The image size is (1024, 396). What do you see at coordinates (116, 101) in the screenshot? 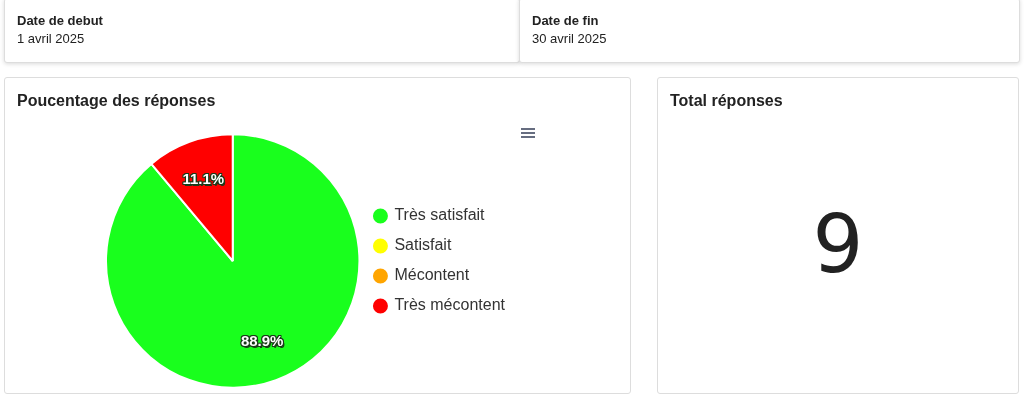
I see `chart-title: Poucentage des réponses` at bounding box center [116, 101].